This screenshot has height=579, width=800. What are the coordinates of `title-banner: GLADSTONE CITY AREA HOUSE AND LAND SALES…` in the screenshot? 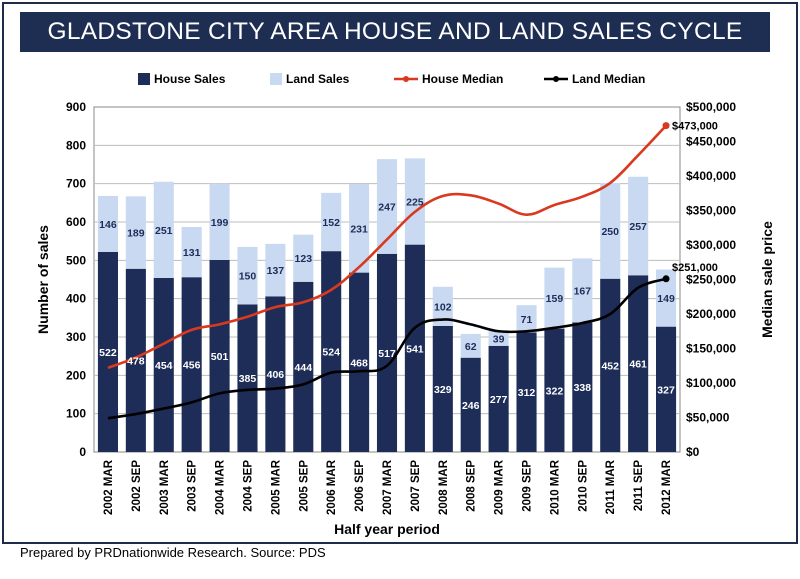 It's located at (395, 32).